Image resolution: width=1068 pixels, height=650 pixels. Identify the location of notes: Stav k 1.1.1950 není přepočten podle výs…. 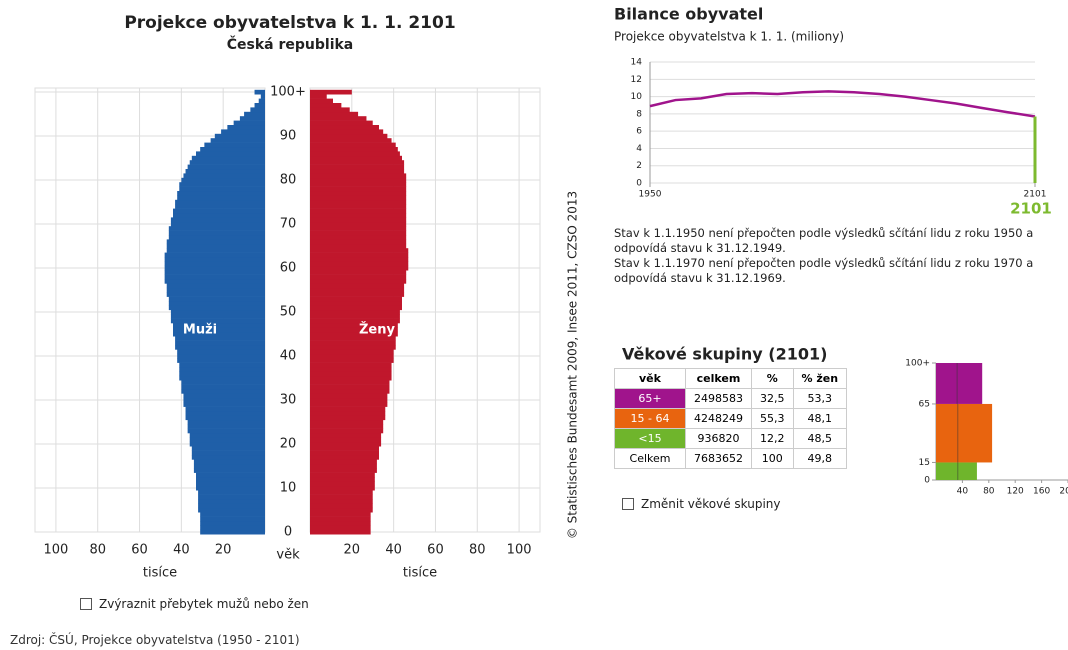
(834, 256).